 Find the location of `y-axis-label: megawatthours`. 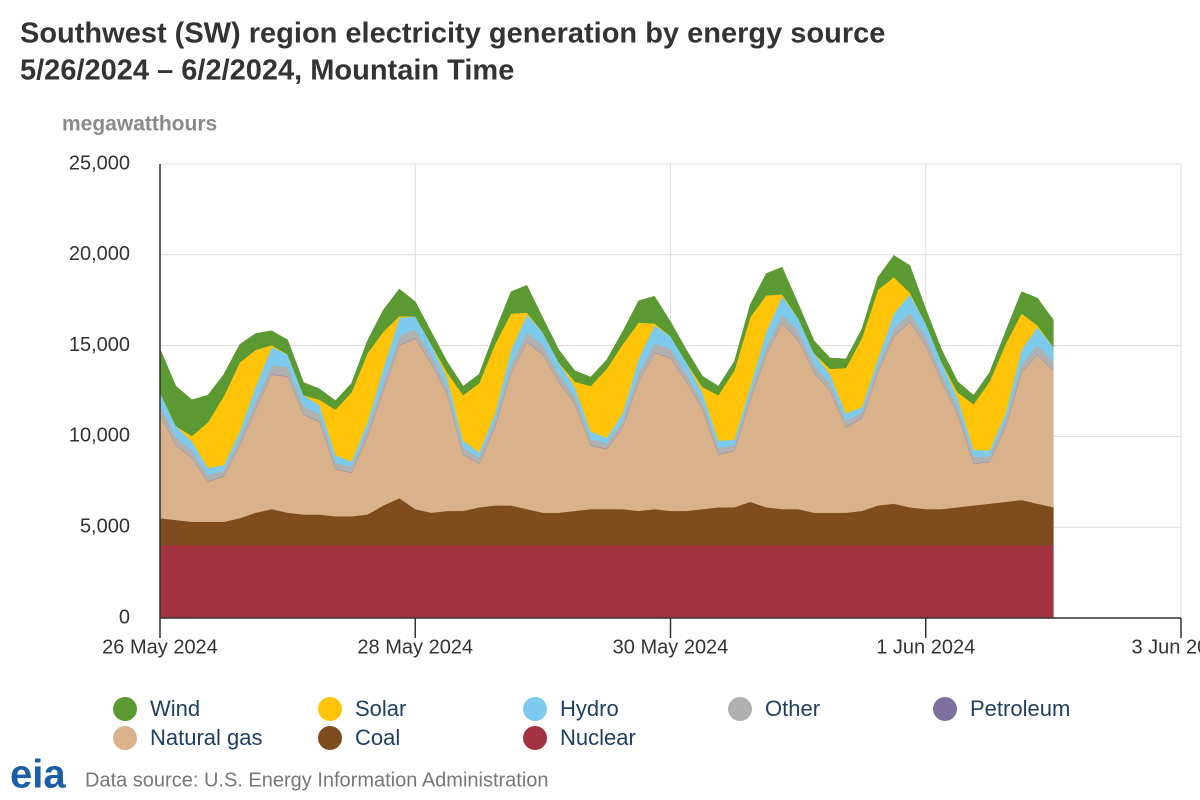

y-axis-label: megawatthours is located at coordinates (139, 124).